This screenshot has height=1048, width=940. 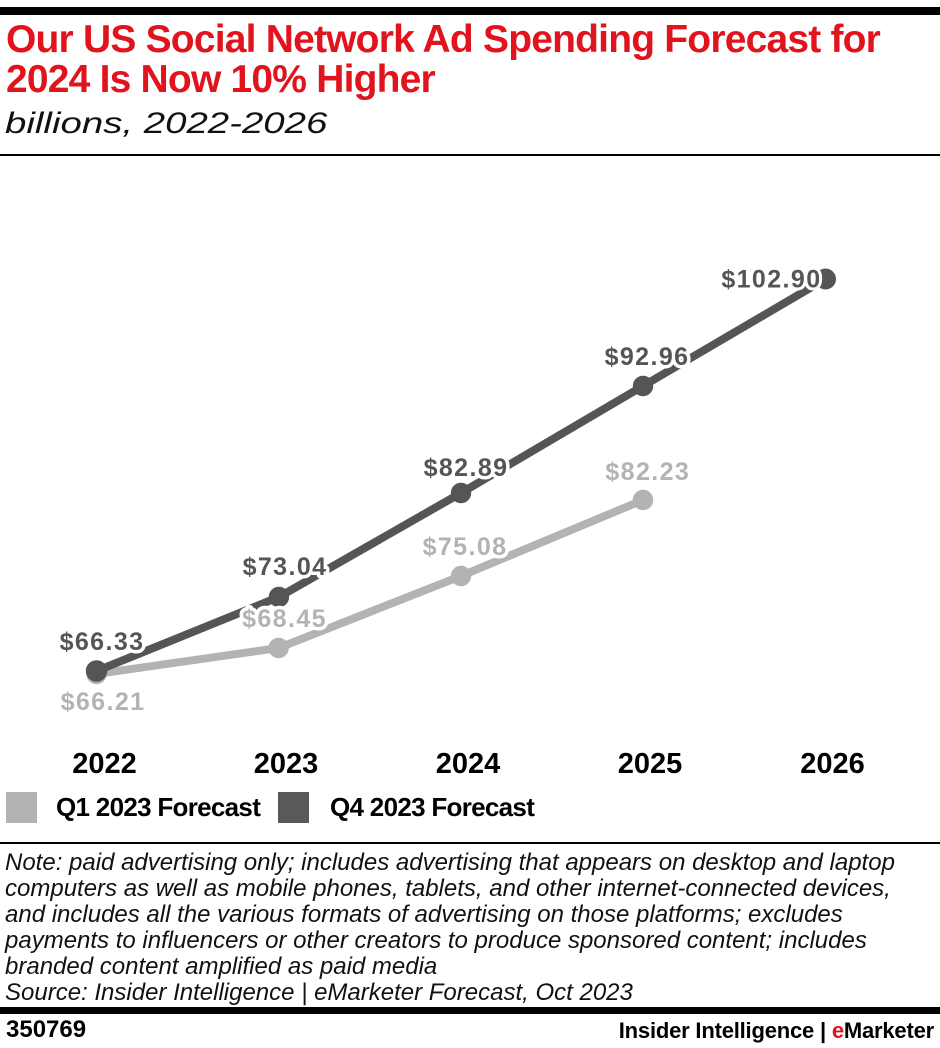 I want to click on svg-text: 2022, so click(x=104, y=764).